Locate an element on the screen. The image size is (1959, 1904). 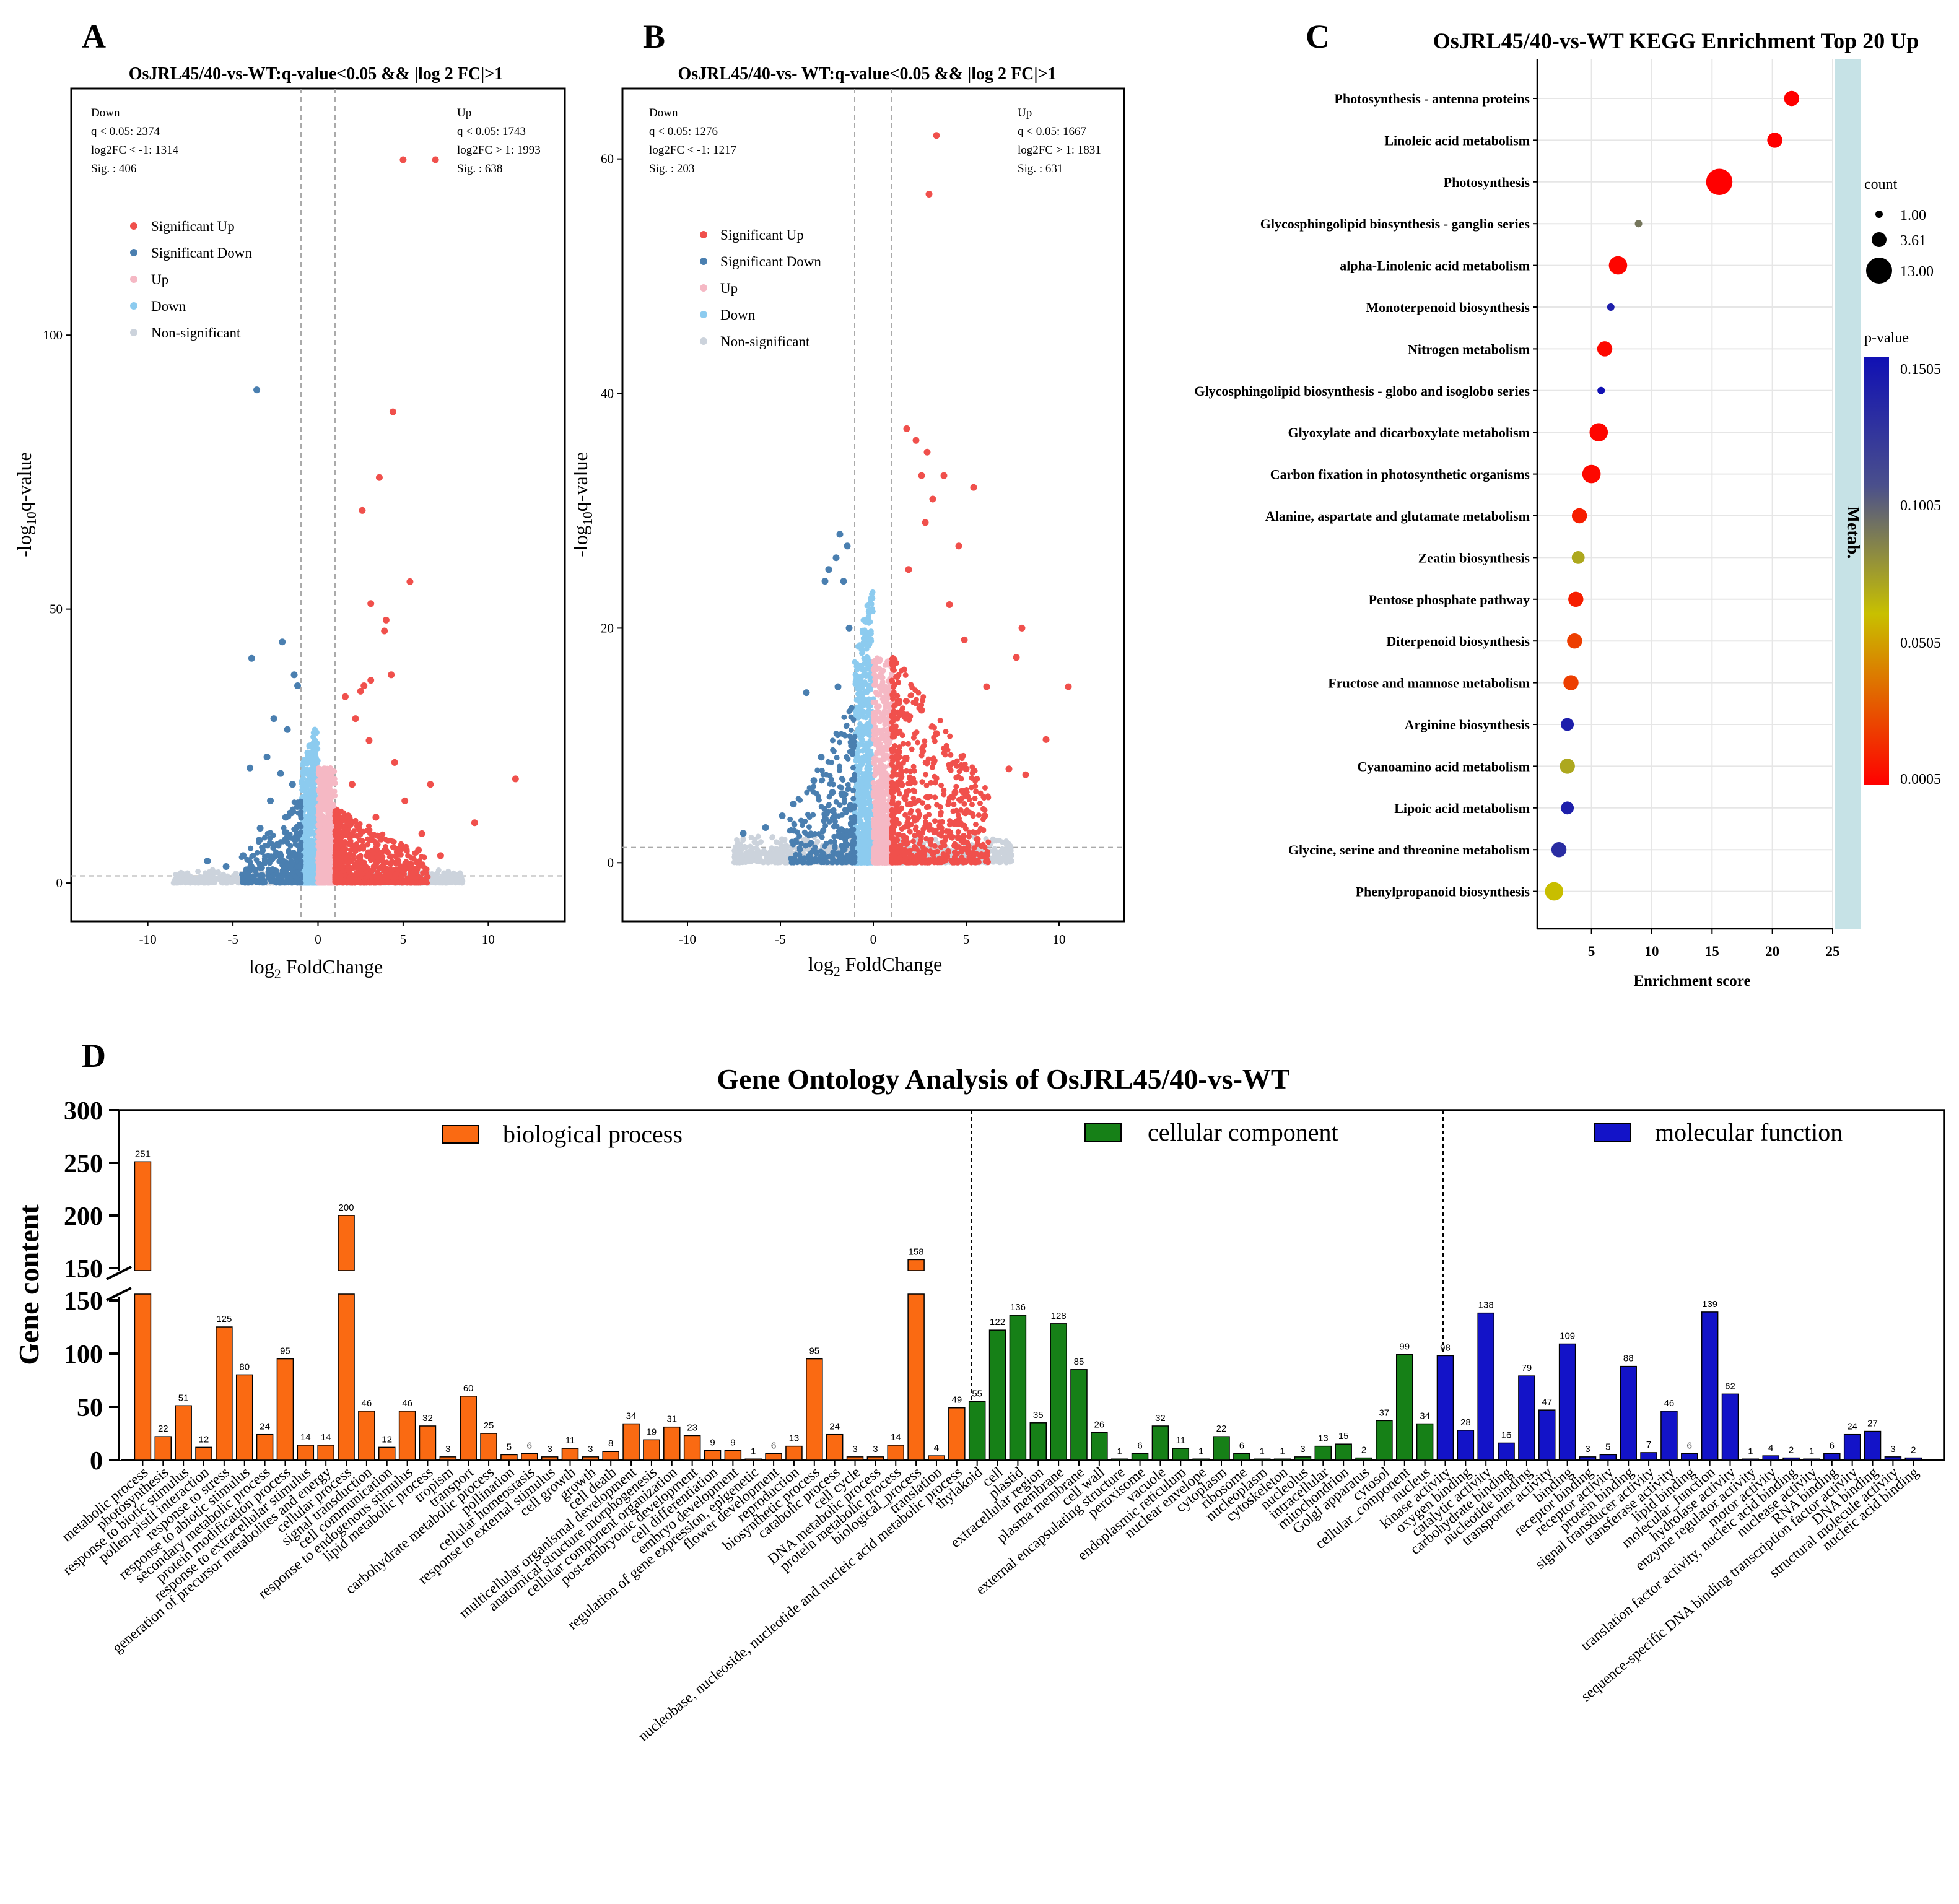
panel-b-letter: B is located at coordinates (654, 36).